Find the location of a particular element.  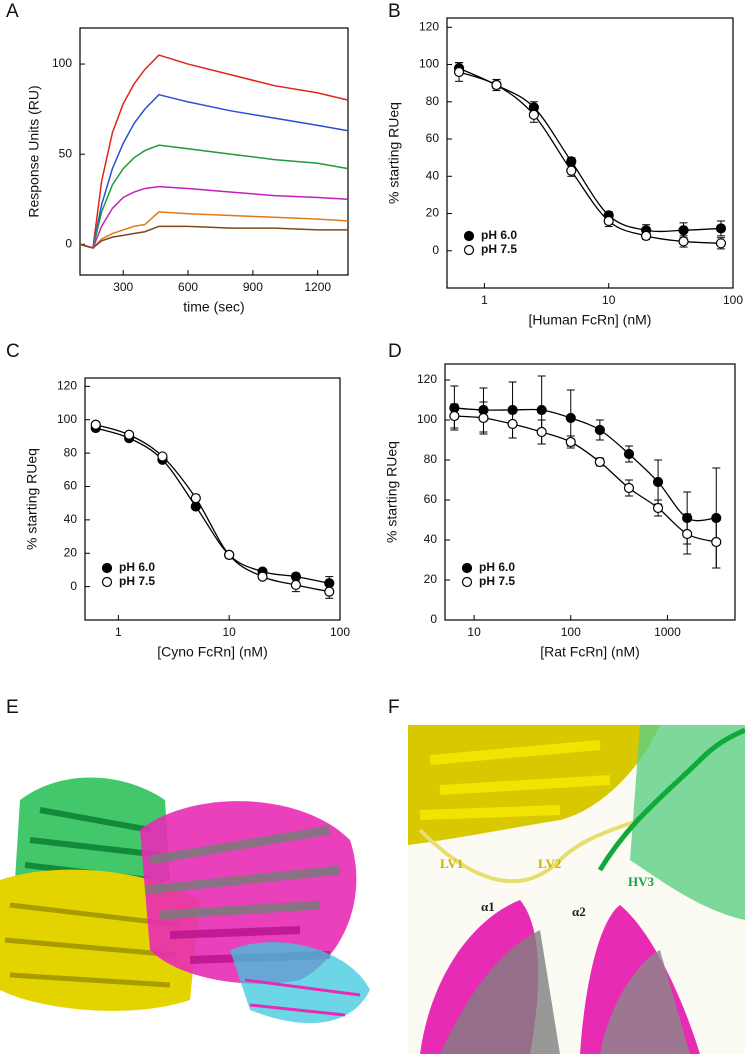

x-axis-label: [Cyno FcRn] (nM) is located at coordinates (212, 652).